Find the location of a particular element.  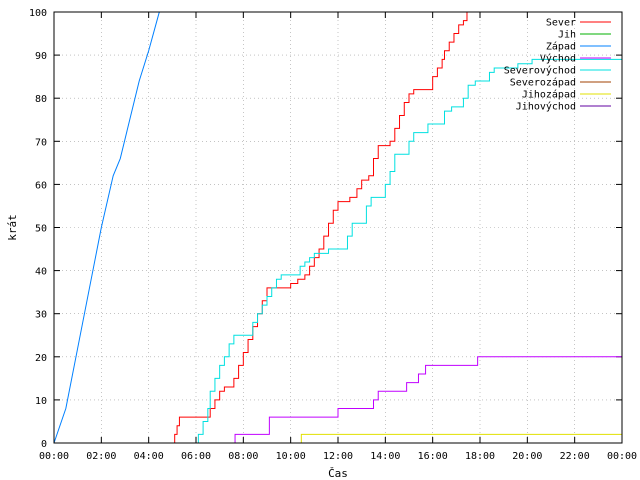

y-tick-label: 50 is located at coordinates (41, 229).